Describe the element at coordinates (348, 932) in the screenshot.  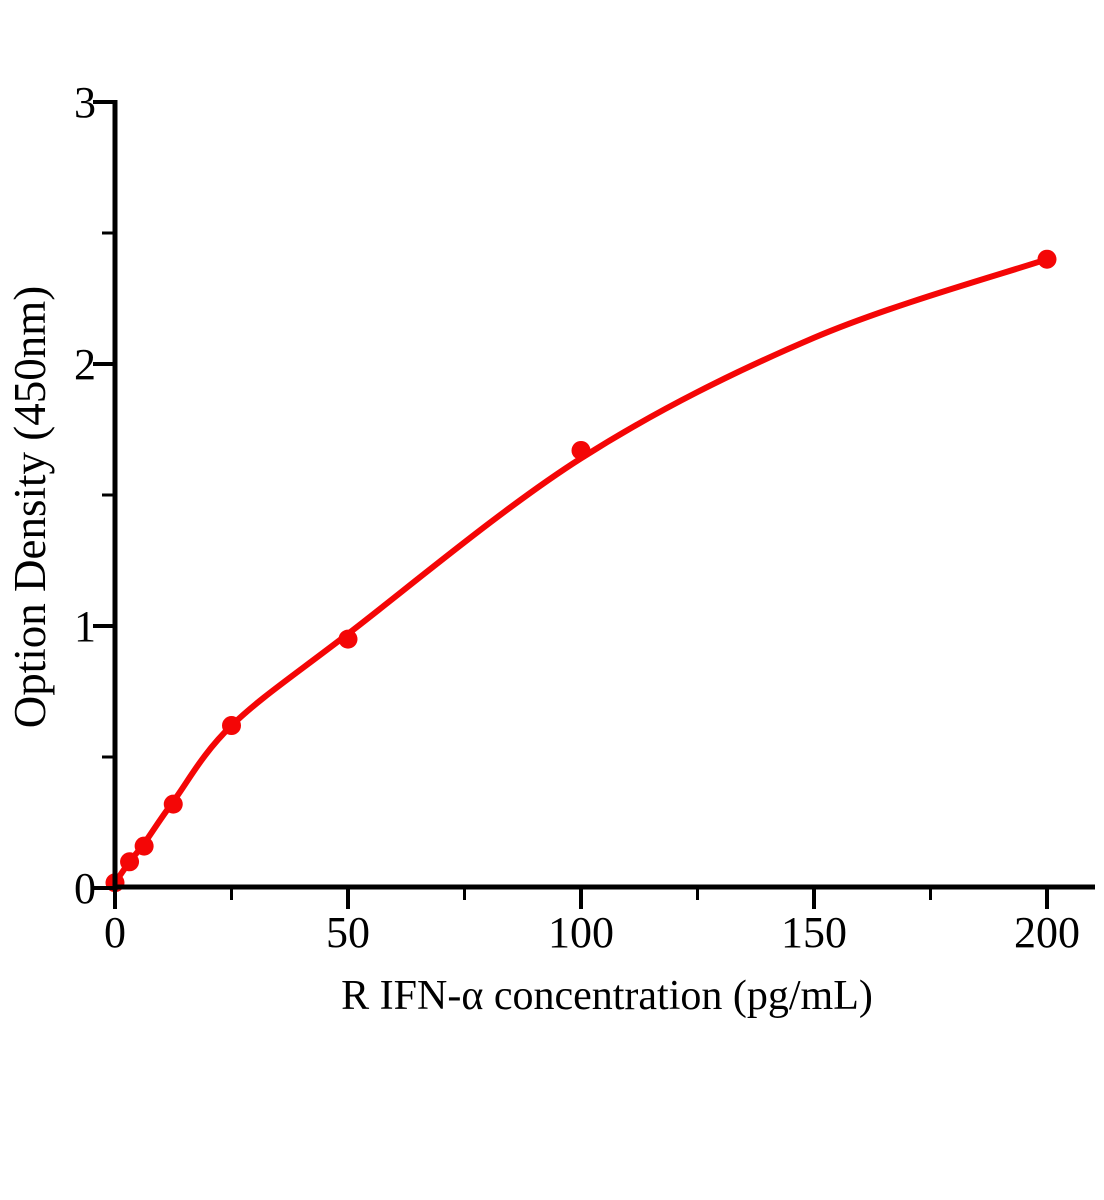
I see `x-tick-label: 50` at that location.